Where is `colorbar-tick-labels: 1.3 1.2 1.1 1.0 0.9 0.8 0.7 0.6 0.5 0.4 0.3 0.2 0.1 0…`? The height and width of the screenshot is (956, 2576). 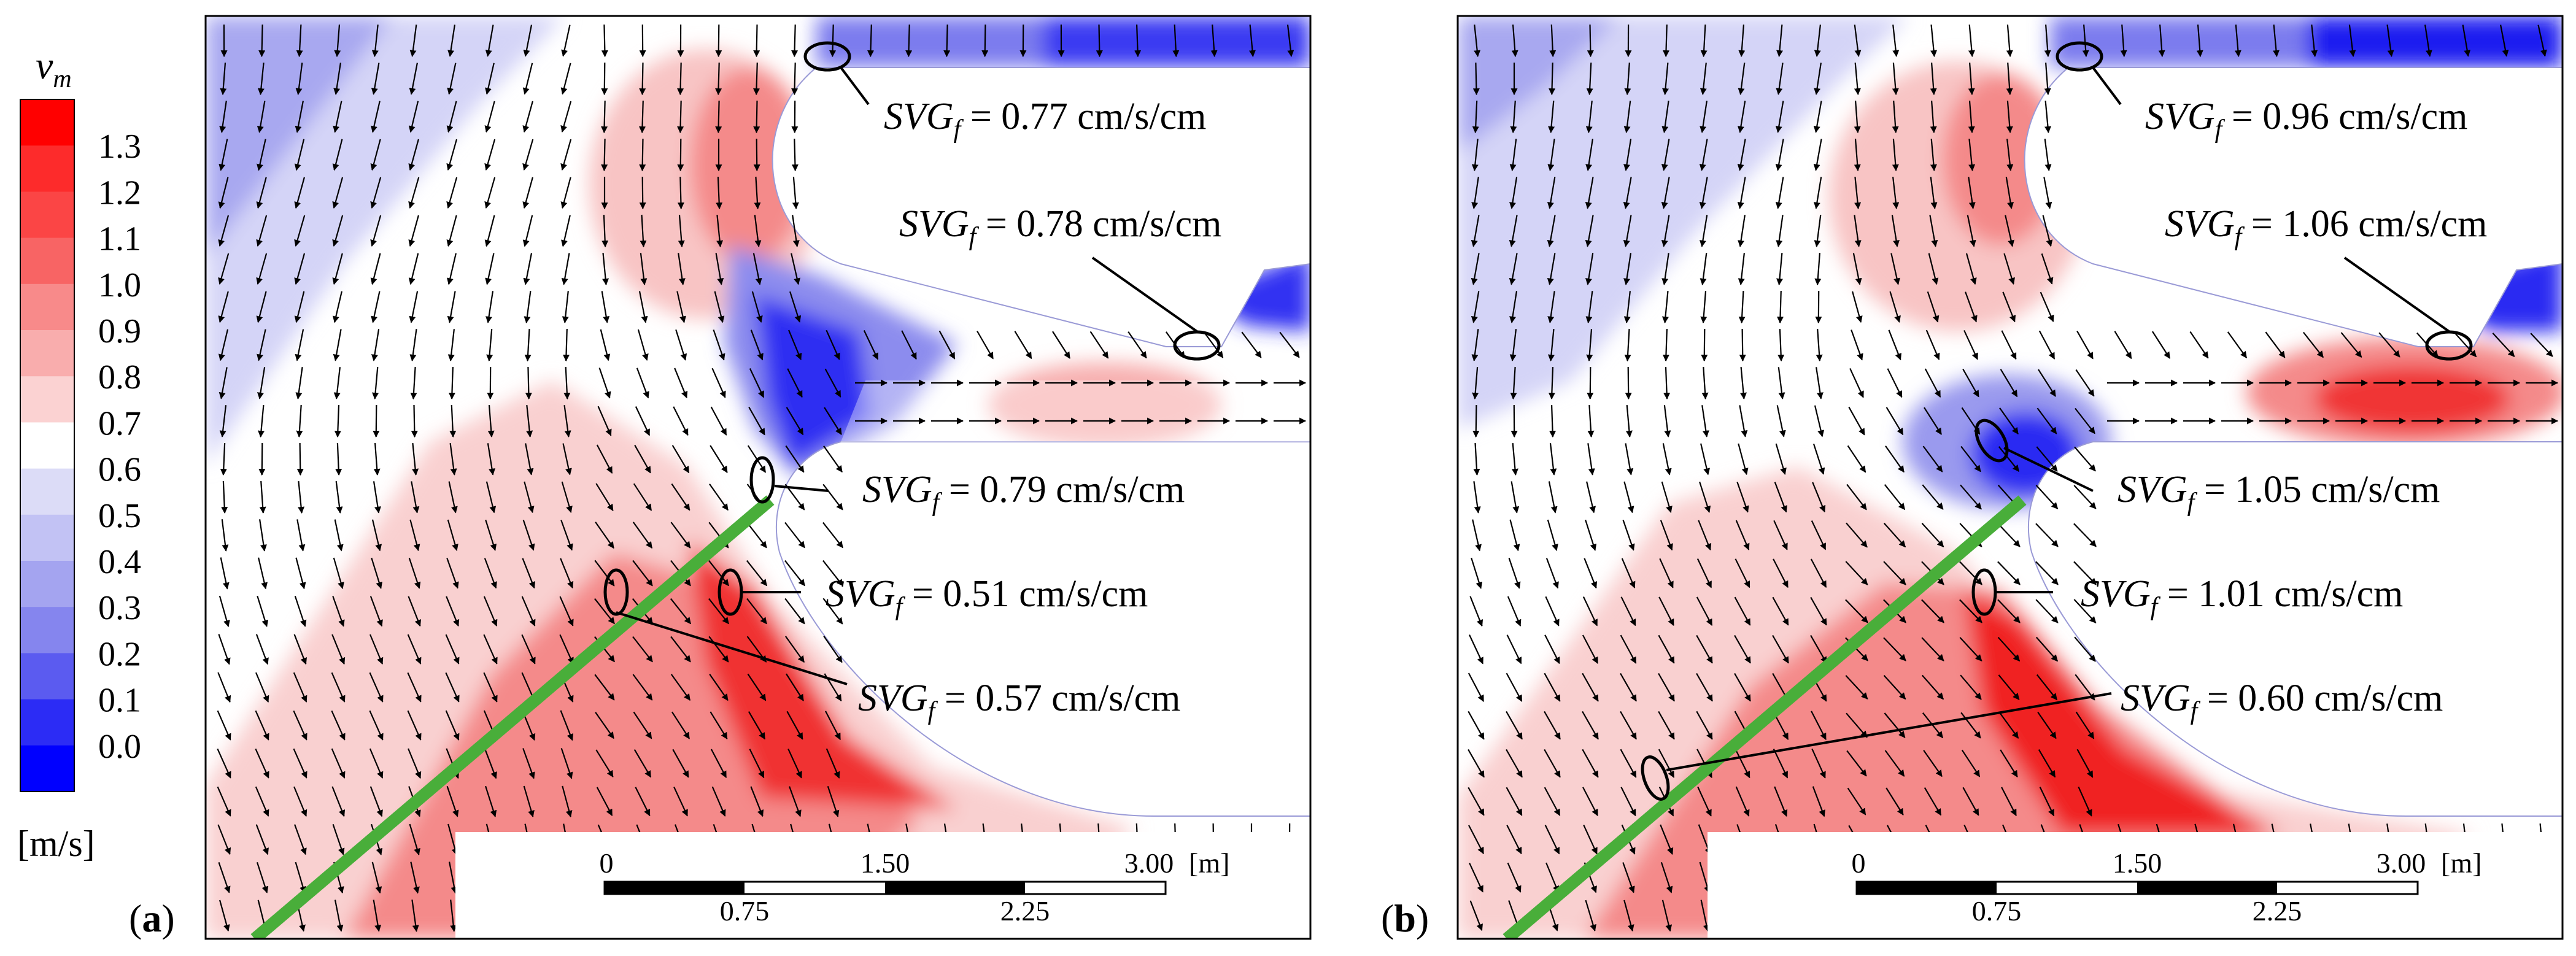 colorbar-tick-labels: 1.3 1.2 1.1 1.0 0.9 0.8 0.7 0.6 0.5 0.4 0.3 0.2 0.1 0… is located at coordinates (119, 447).